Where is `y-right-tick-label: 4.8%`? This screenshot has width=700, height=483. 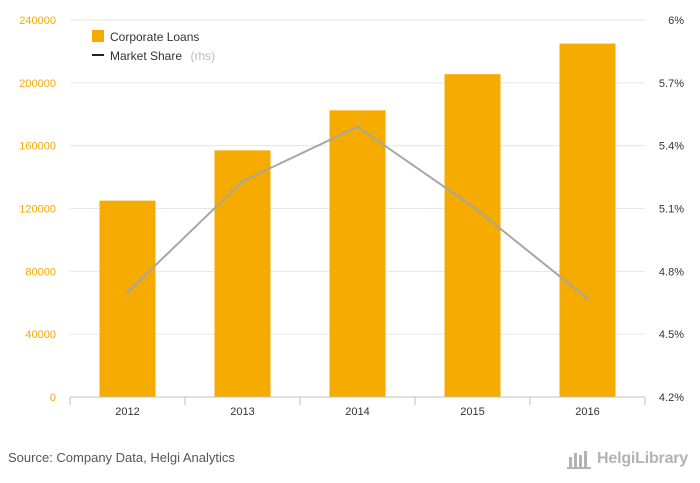
y-right-tick-label: 4.8% is located at coordinates (671, 272).